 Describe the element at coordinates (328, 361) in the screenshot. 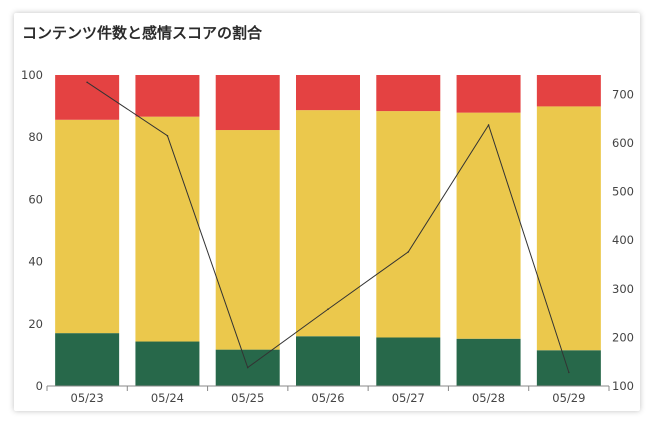

I see `bar-segment-05-26-s0` at that location.